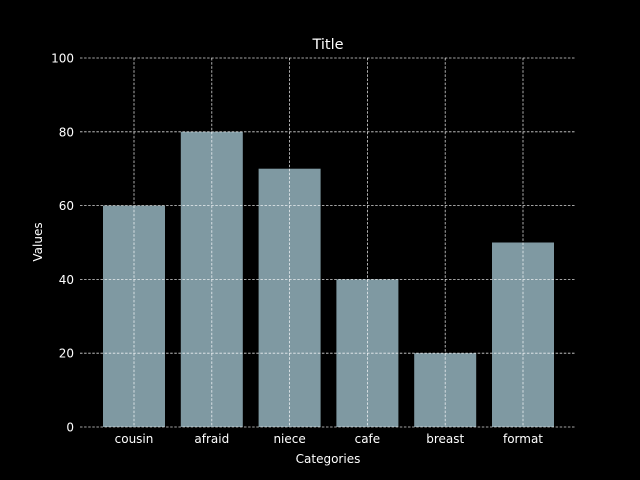  I want to click on x-axis-label: Categories, so click(328, 459).